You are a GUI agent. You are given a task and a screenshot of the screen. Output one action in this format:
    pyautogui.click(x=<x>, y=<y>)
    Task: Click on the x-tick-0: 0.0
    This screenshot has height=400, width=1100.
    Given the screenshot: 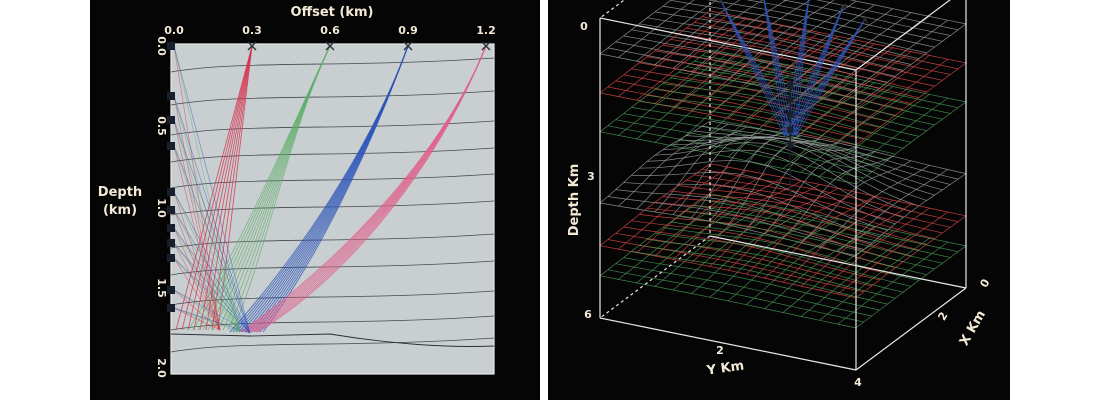 What is the action you would take?
    pyautogui.click(x=174, y=30)
    